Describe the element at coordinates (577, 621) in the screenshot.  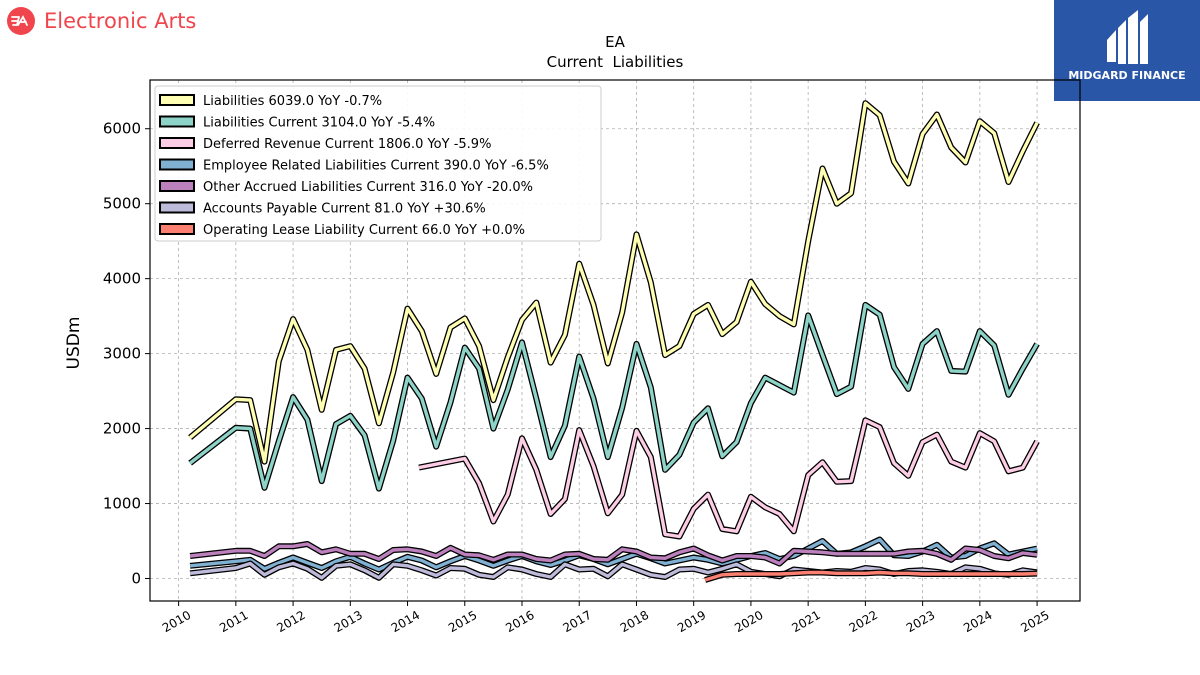
I see `x-tick-label: 2017` at that location.